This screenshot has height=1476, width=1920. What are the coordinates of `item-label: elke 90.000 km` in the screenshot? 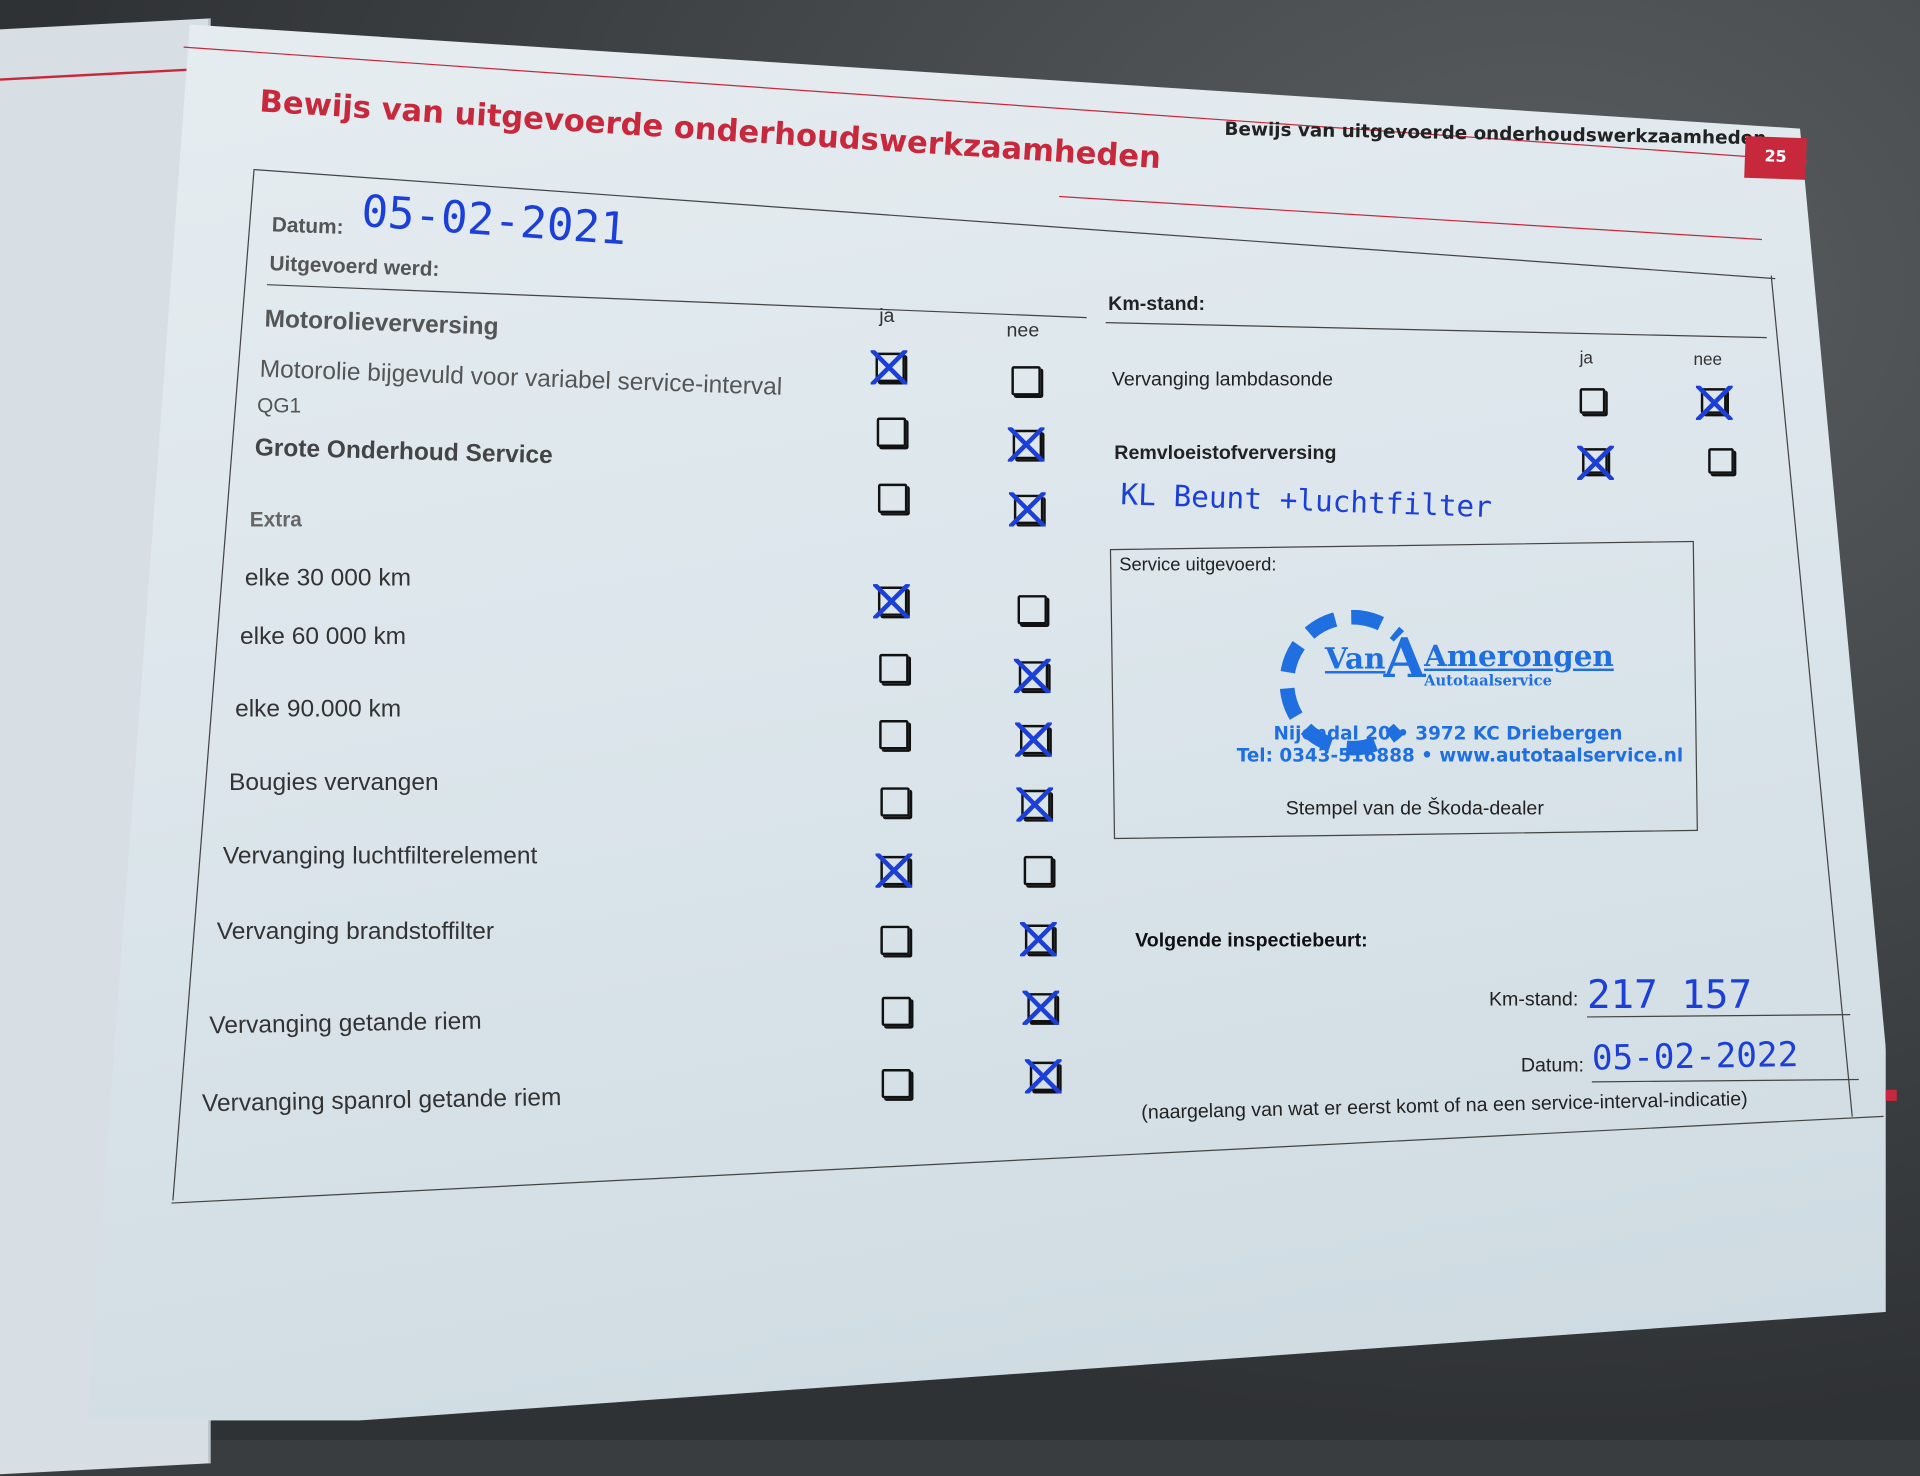 It's located at (318, 709).